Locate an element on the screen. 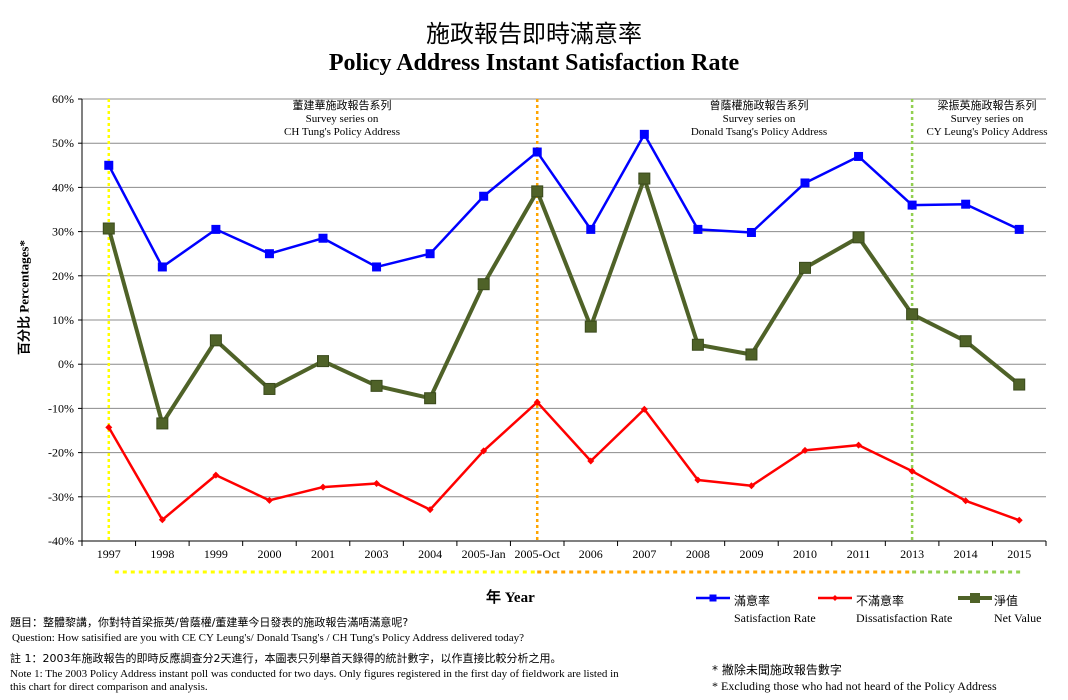 Image resolution: width=1068 pixels, height=700 pixels. legend-swatch-marker is located at coordinates (713, 598).